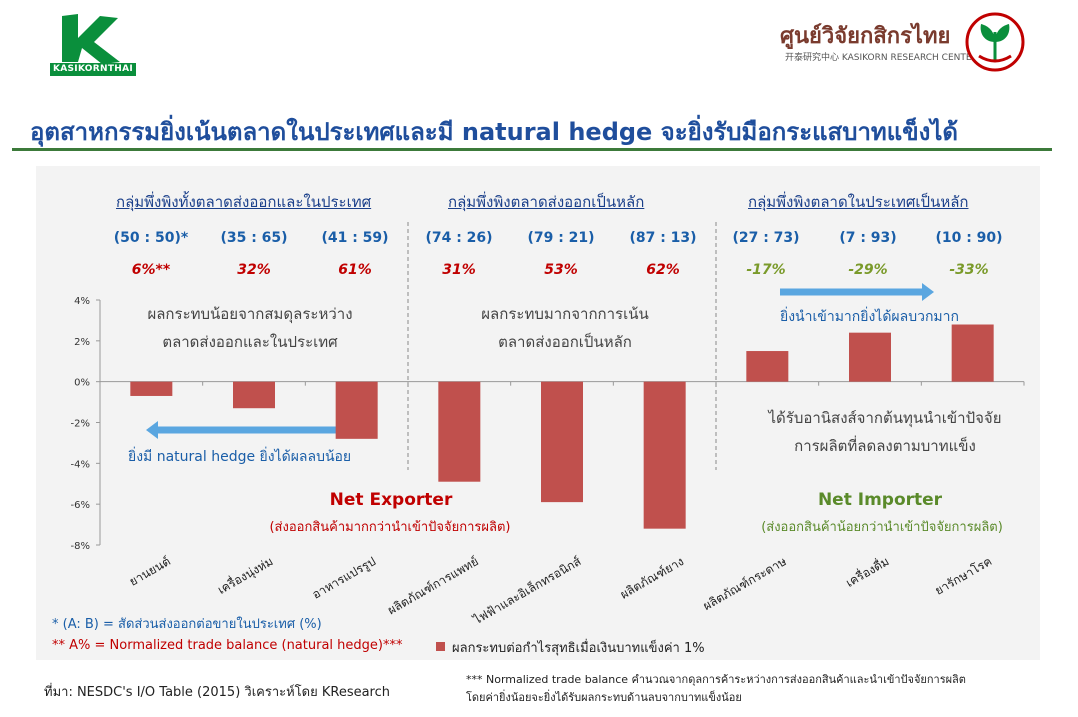 The image size is (1078, 717). Describe the element at coordinates (152, 430) in the screenshot. I see `hedge-arrow-head` at that location.